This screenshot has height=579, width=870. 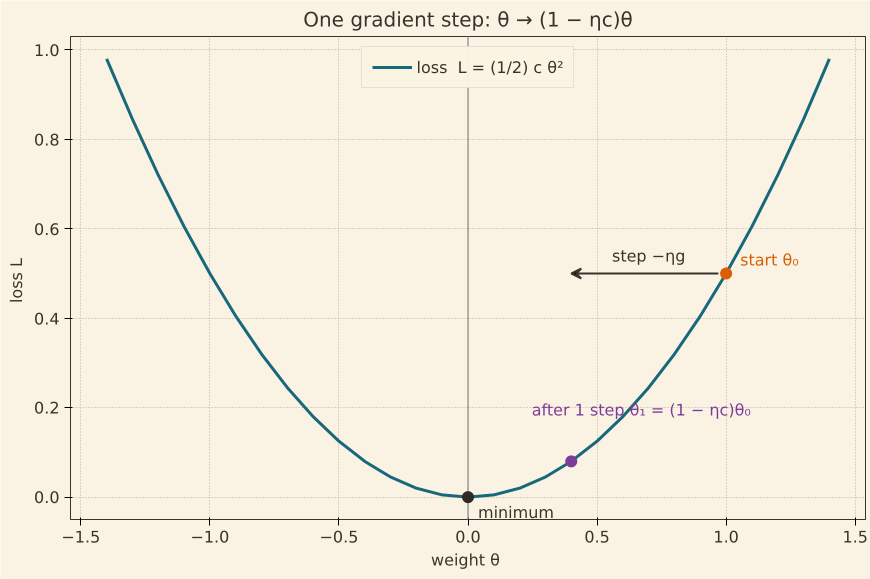 What do you see at coordinates (726, 537) in the screenshot?
I see `x-tick-label: 1.0` at bounding box center [726, 537].